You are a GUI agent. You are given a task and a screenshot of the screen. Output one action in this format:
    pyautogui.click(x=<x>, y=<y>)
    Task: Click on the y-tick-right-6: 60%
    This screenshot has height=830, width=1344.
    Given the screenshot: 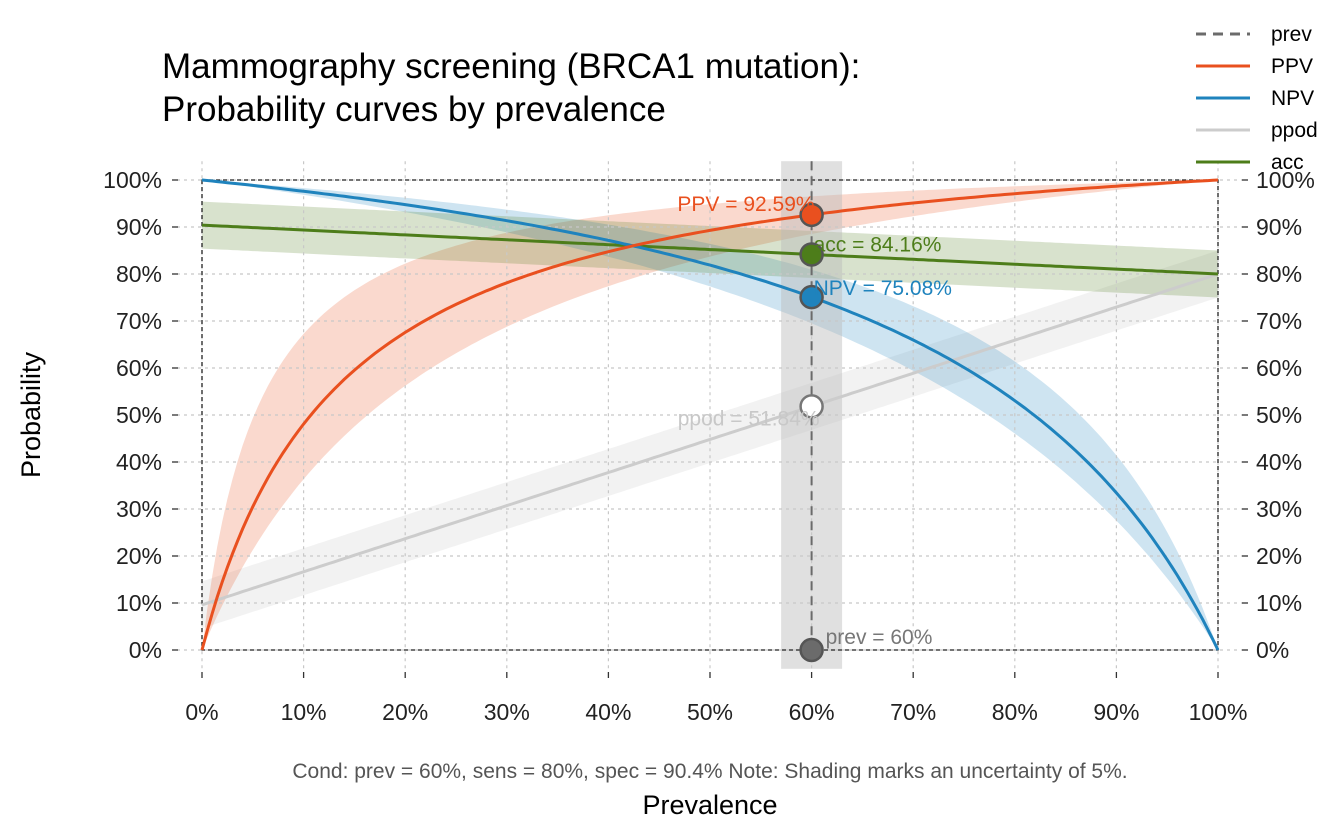 What is the action you would take?
    pyautogui.click(x=1279, y=368)
    